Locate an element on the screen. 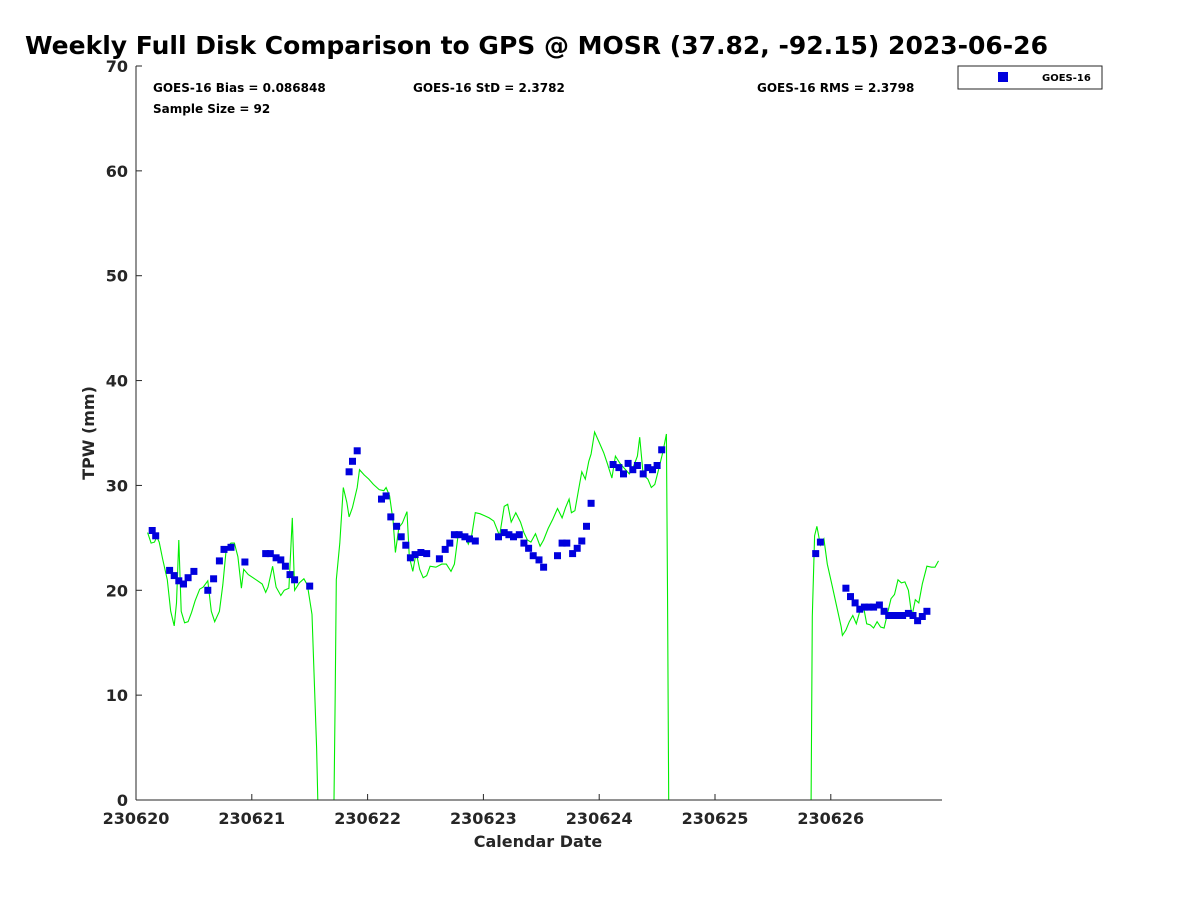 The width and height of the screenshot is (1200, 900). legend-marker-goes16 is located at coordinates (1003, 77).